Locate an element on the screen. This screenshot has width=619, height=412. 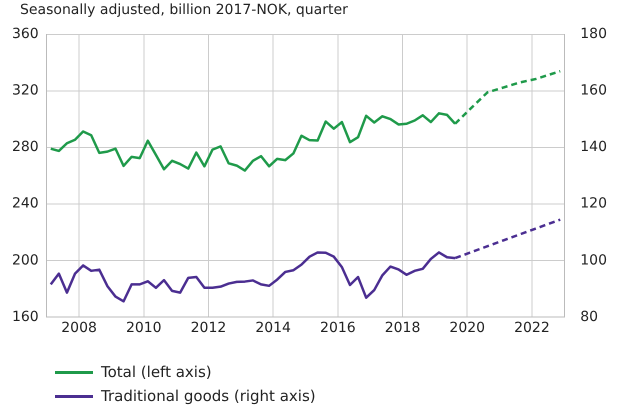
y-tick-label: 200 is located at coordinates (25, 260).